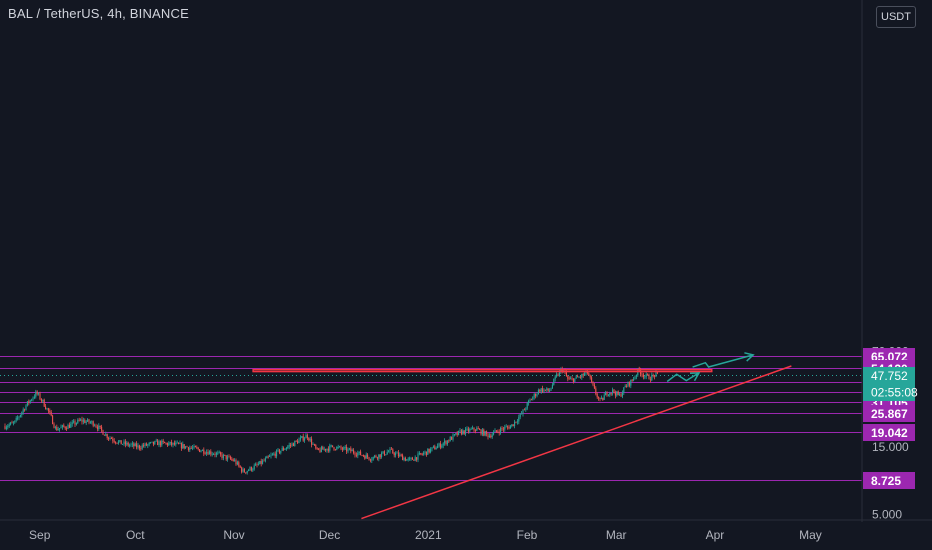 This screenshot has width=932, height=550. I want to click on support-trendline, so click(576, 442).